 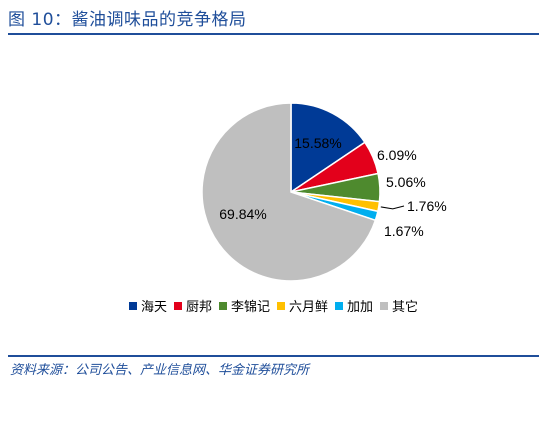 What do you see at coordinates (360, 307) in the screenshot?
I see `legend-label: 加加` at bounding box center [360, 307].